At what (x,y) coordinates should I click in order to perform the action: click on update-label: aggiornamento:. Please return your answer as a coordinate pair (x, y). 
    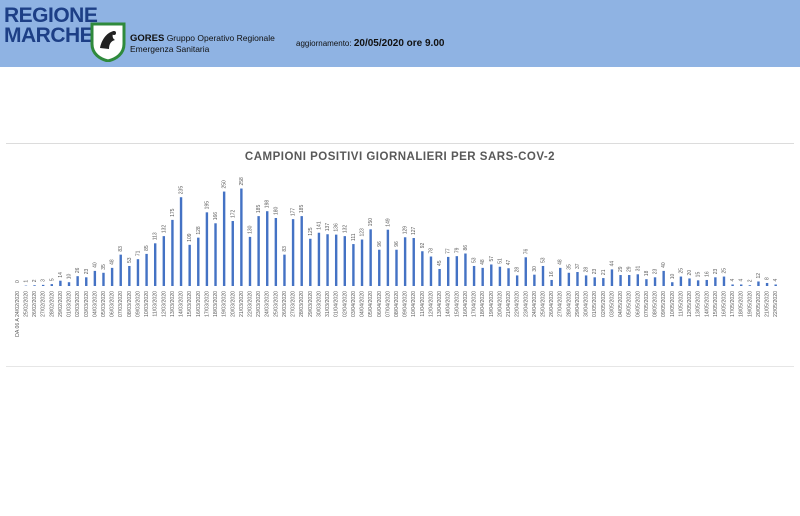
    Looking at the image, I should click on (324, 43).